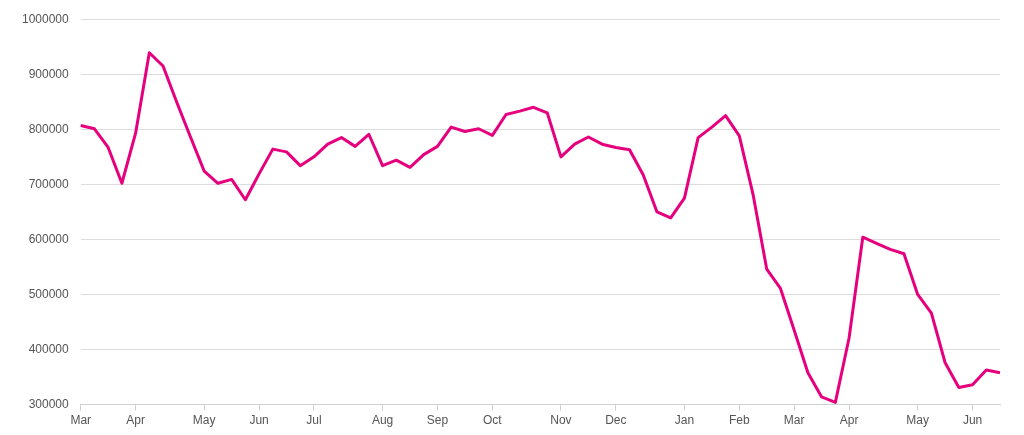  I want to click on x-tick-label: Oct, so click(493, 420).